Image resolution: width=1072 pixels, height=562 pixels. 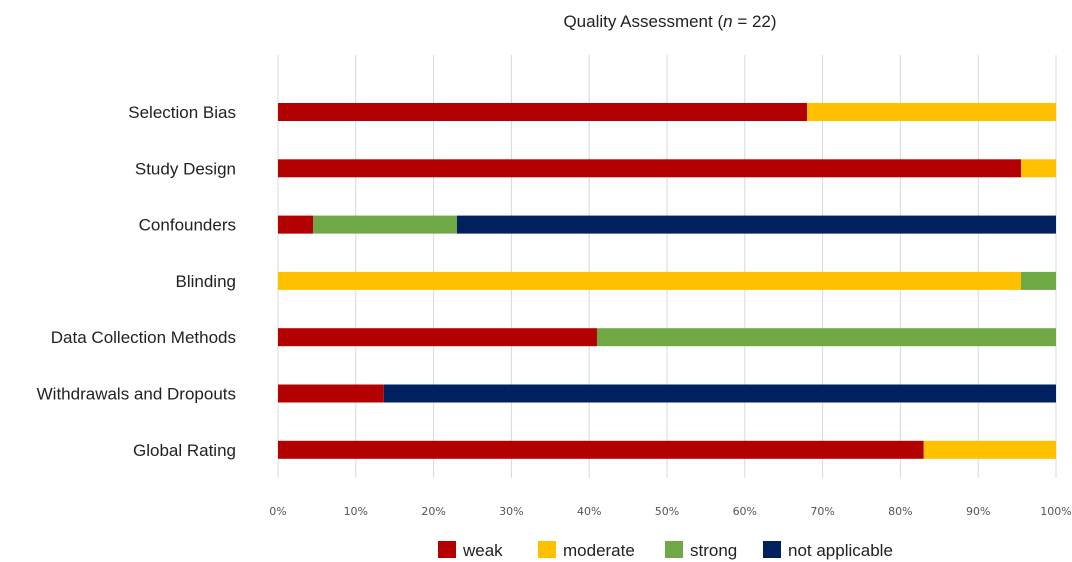 What do you see at coordinates (136, 394) in the screenshot?
I see `category-label: Withdrawals and Dropouts` at bounding box center [136, 394].